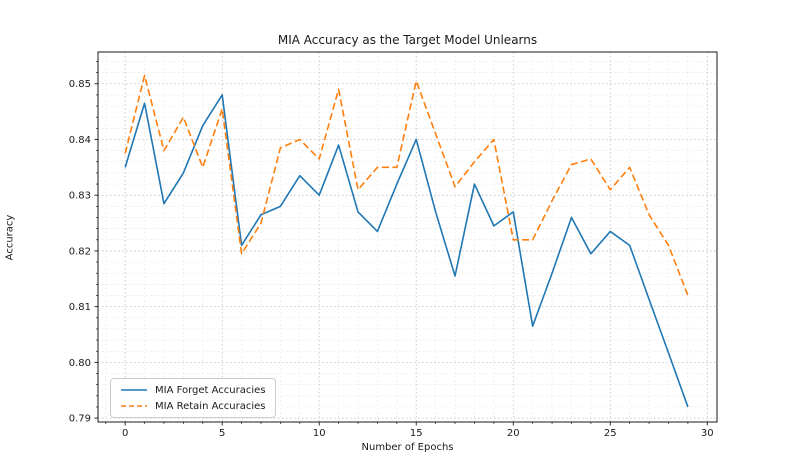 The width and height of the screenshot is (793, 476). What do you see at coordinates (80, 251) in the screenshot?
I see `y-tick-label: 0.82` at bounding box center [80, 251].